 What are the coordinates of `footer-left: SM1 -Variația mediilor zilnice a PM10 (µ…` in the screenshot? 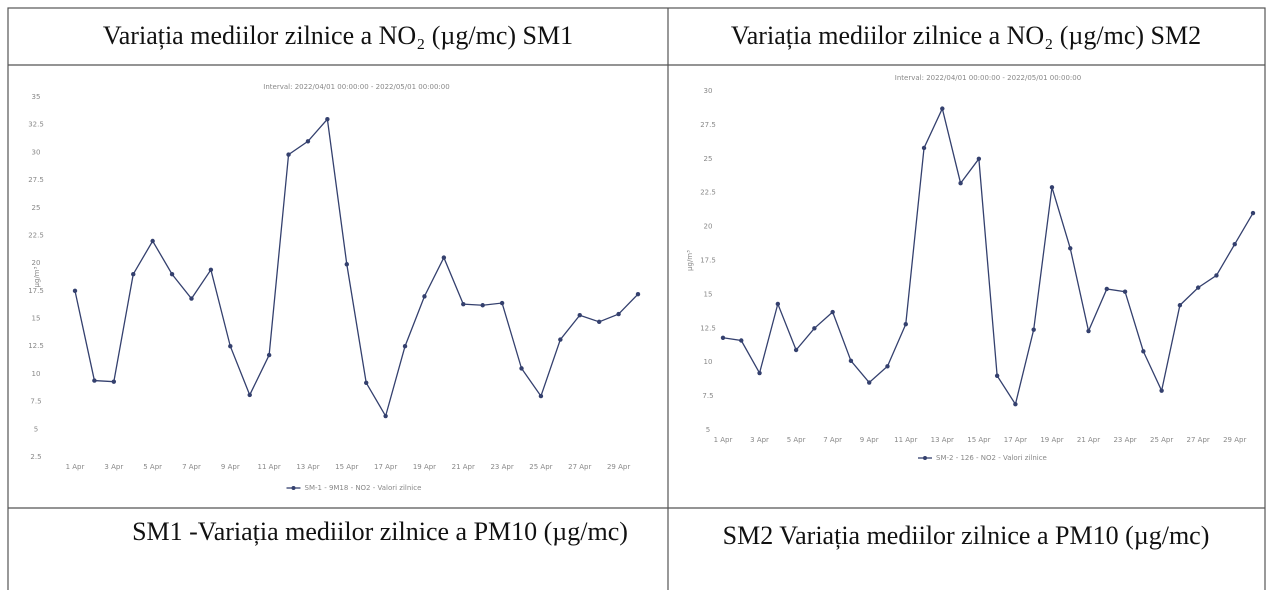 It's located at (380, 531).